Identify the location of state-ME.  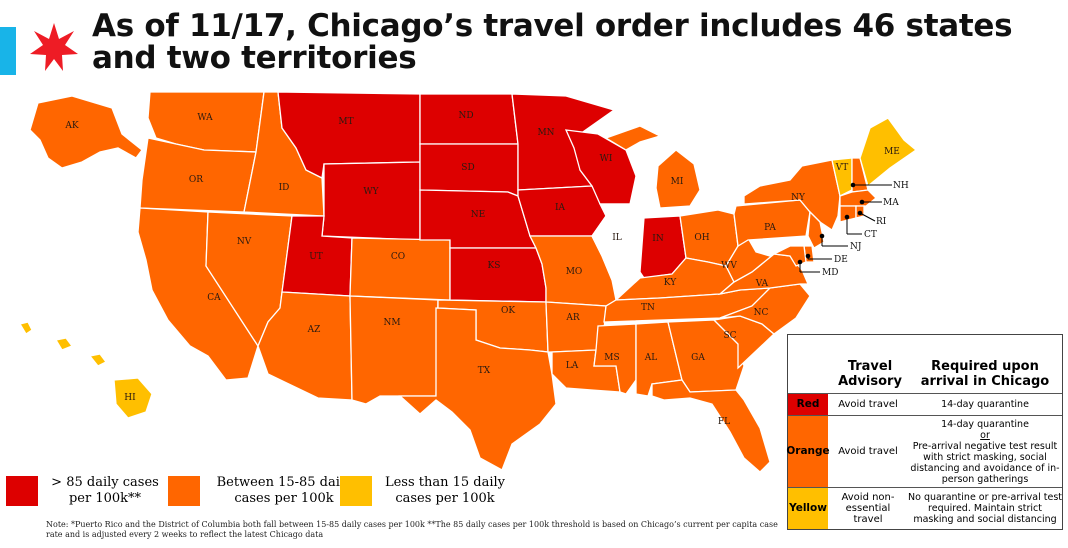
(888, 152).